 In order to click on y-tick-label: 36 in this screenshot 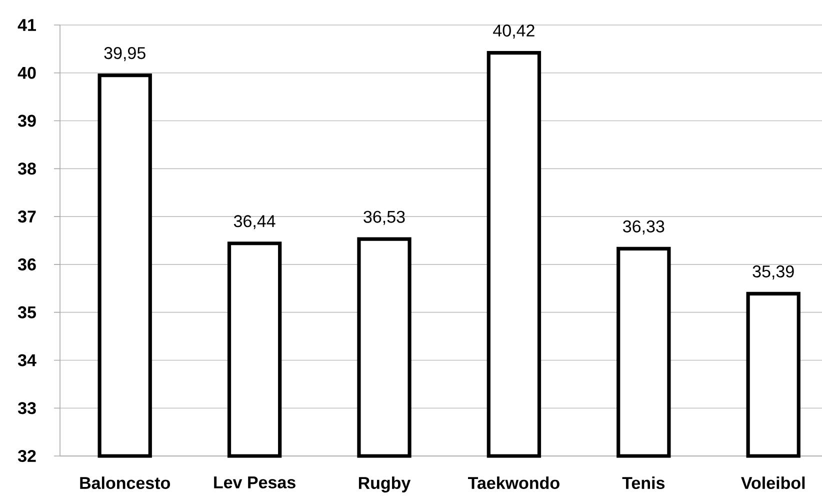, I will do `click(27, 264)`.